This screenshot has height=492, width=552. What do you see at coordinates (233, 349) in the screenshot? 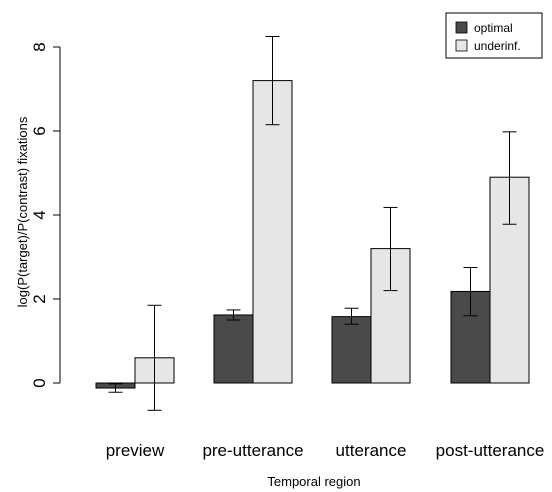
I see `bar-optimal-pre-utterance` at bounding box center [233, 349].